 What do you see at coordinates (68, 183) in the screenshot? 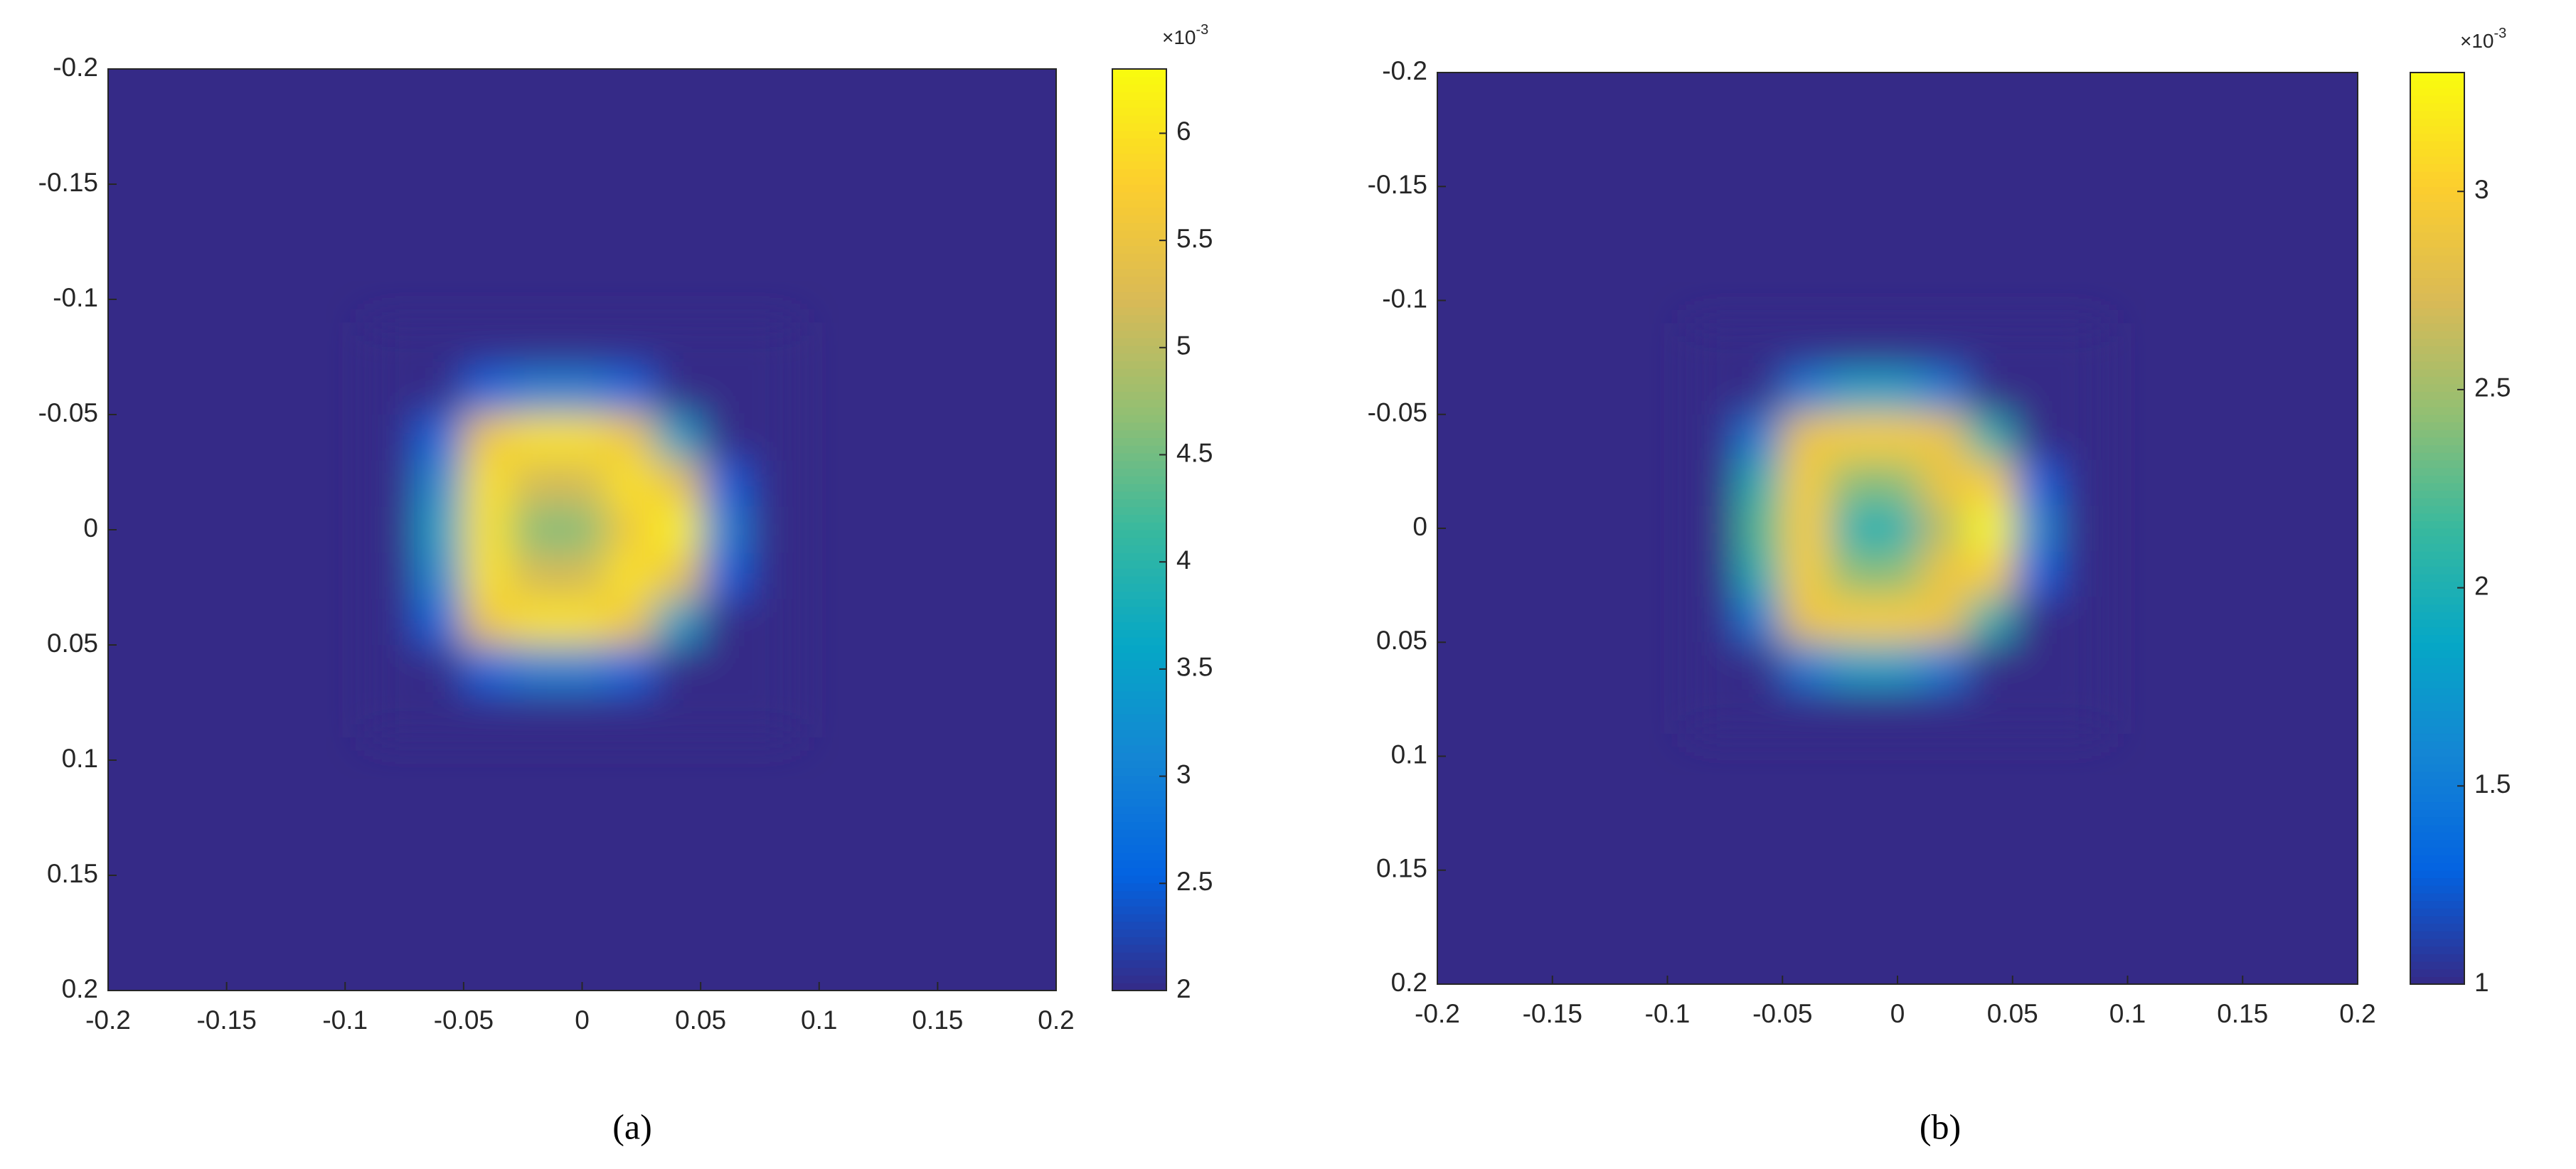
I see `y-tick-label: -0.15` at bounding box center [68, 183].